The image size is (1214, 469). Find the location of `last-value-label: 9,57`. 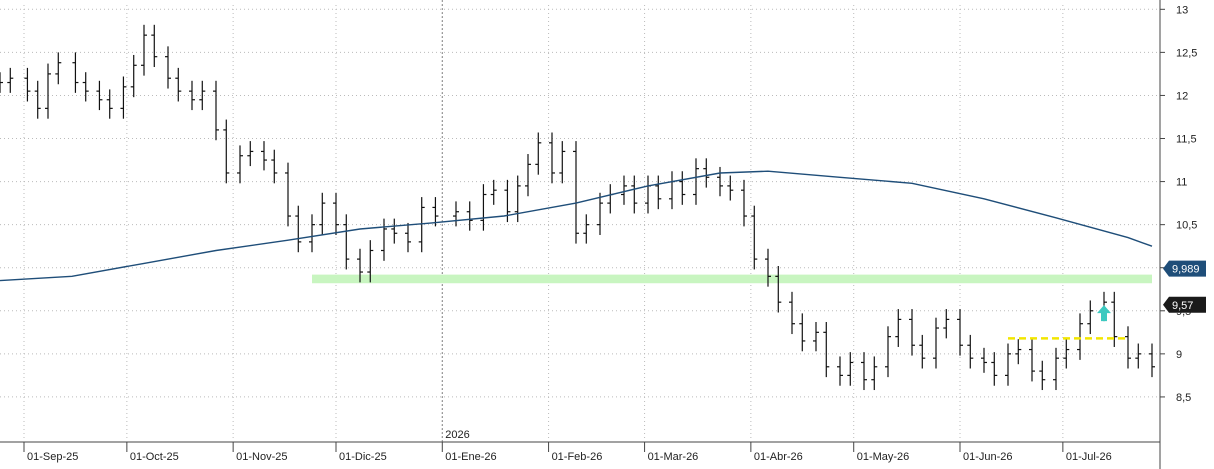

last-value-label: 9,57 is located at coordinates (1184, 304).